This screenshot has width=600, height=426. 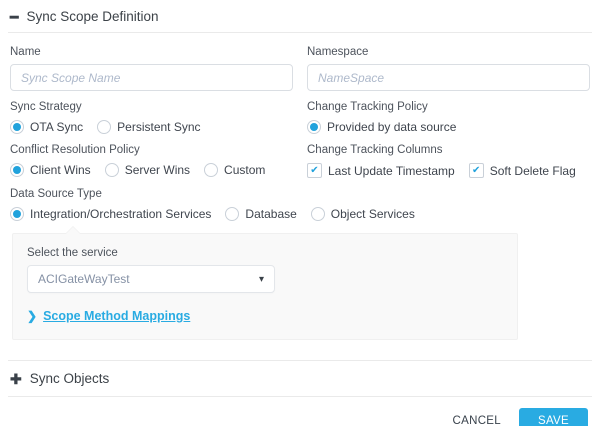 I want to click on select-service-label: Select the service, so click(x=72, y=253).